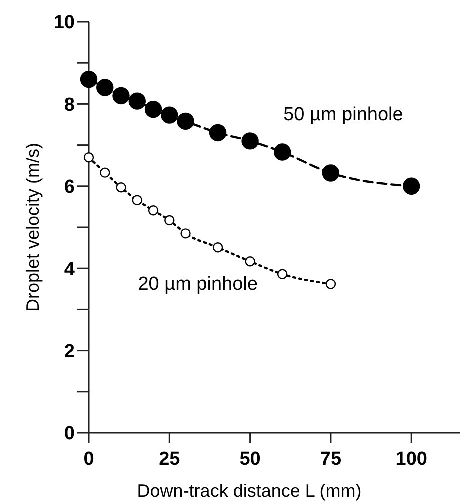 This screenshot has height=504, width=462. Describe the element at coordinates (69, 351) in the screenshot. I see `y-tick-label: 2` at that location.